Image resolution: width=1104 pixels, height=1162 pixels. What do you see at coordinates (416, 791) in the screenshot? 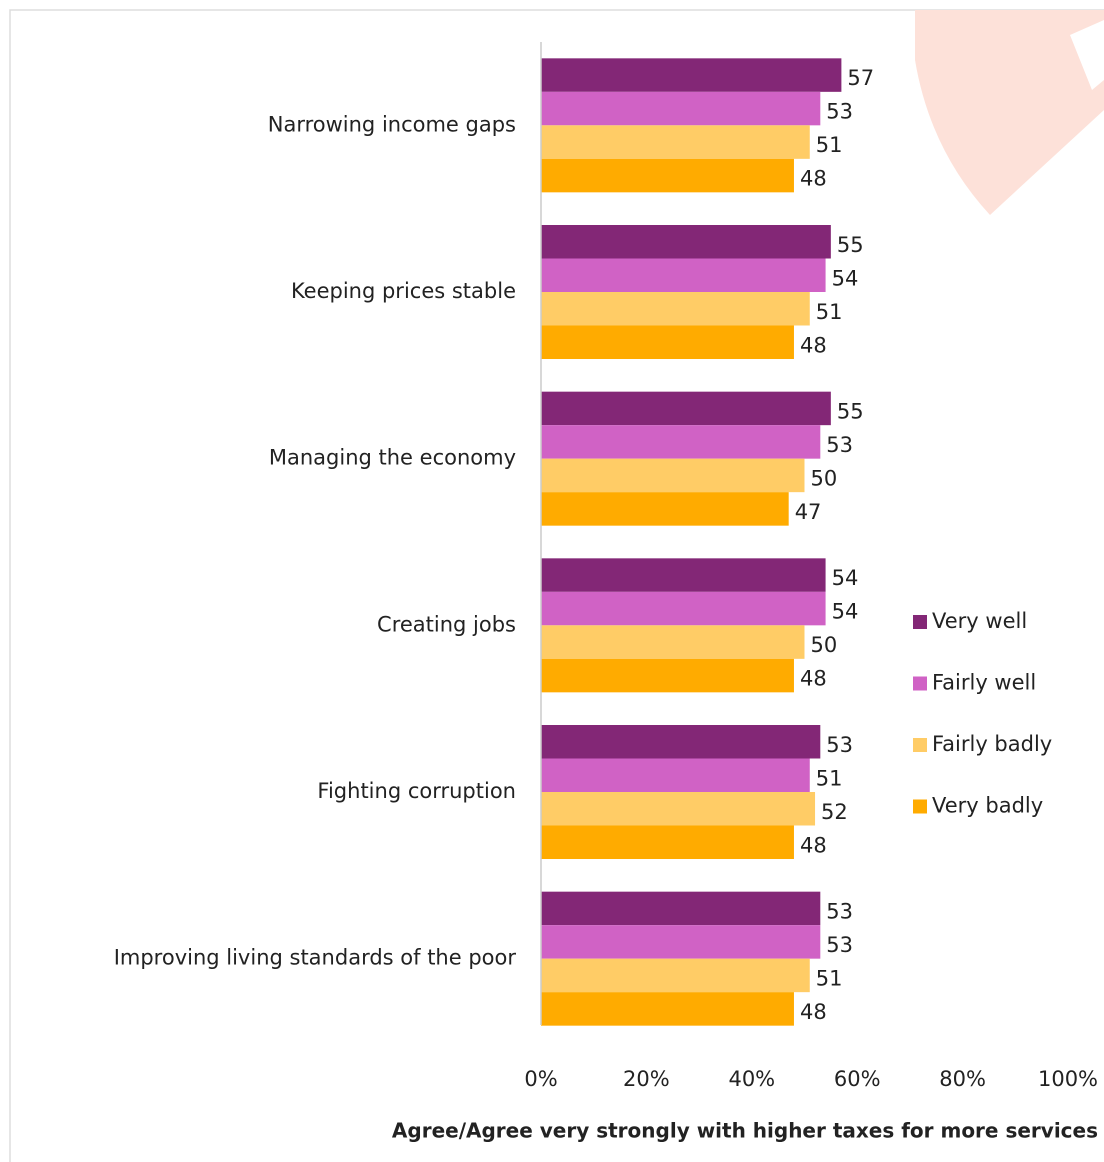
I see `y-tick-label: Fighting corruption` at bounding box center [416, 791].